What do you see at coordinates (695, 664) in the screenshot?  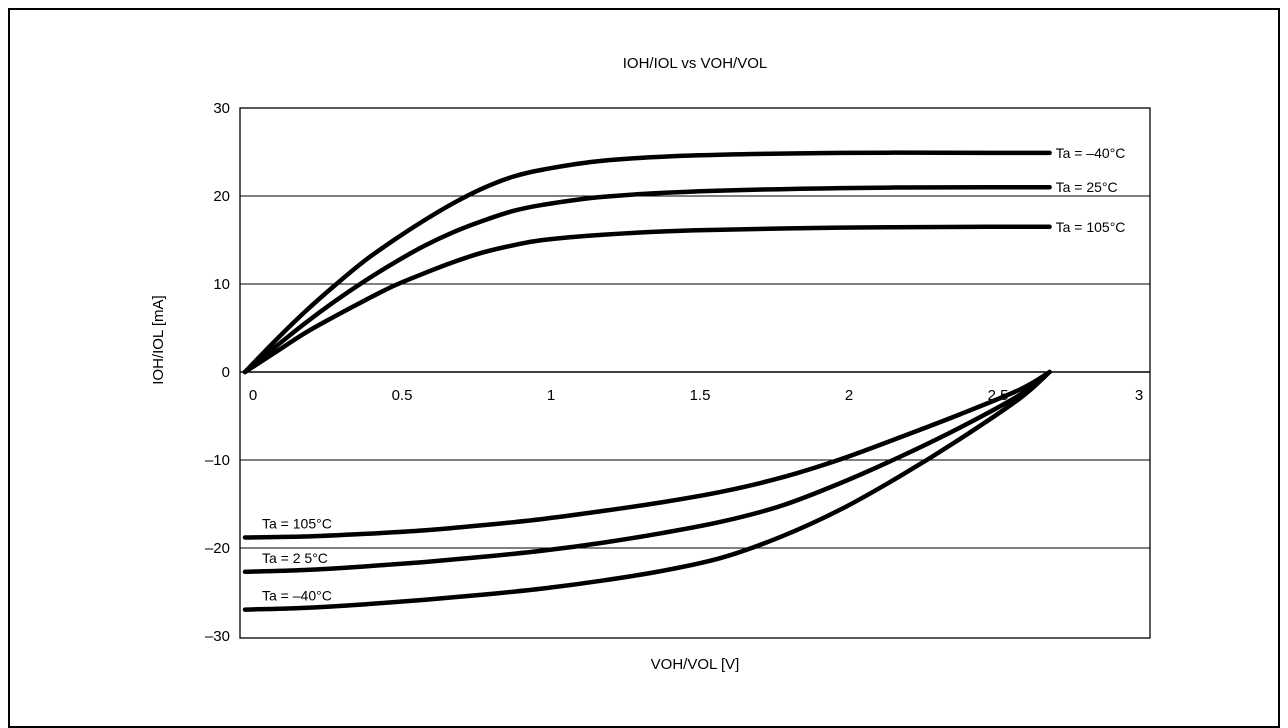 I see `x-axis-label: VOH/VOL [V]` at bounding box center [695, 664].